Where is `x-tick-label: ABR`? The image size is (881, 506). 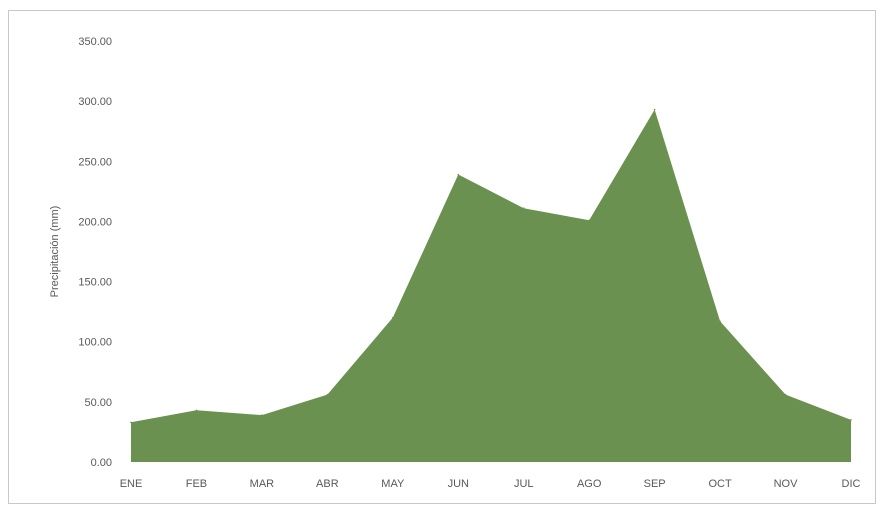 x-tick-label: ABR is located at coordinates (327, 484).